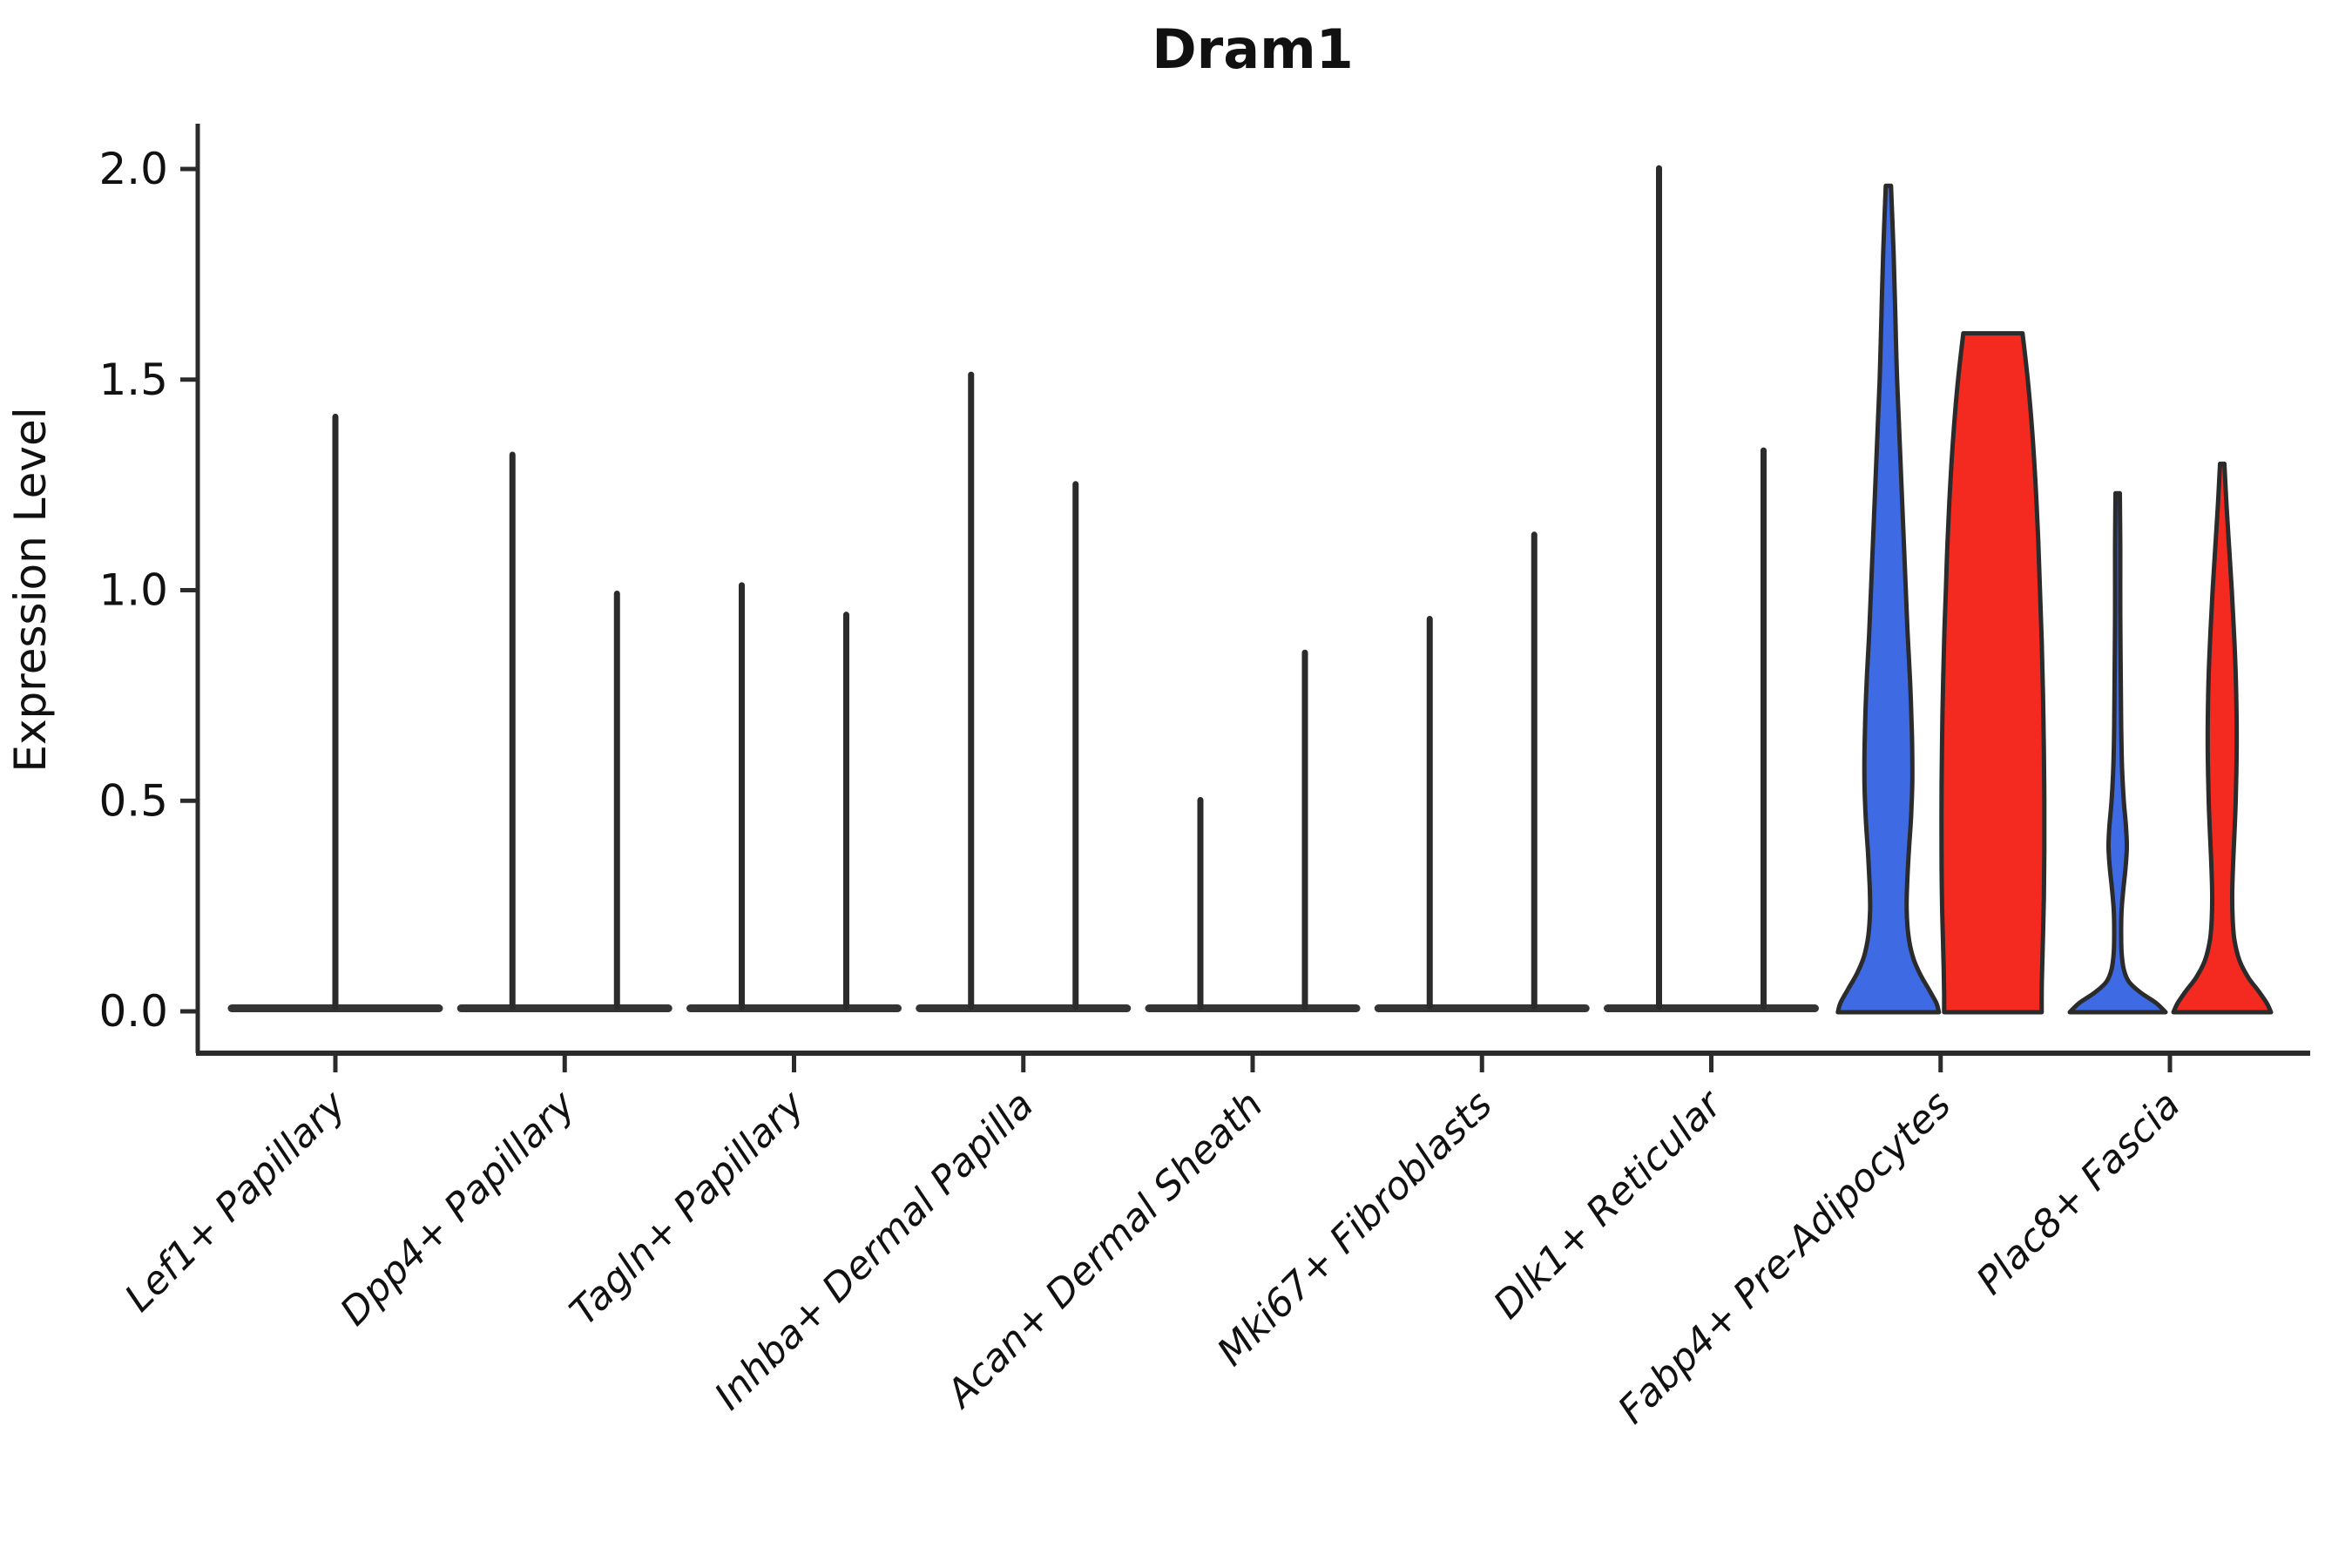  Describe the element at coordinates (2222, 738) in the screenshot. I see `violin-red-plac8-fascia` at that location.